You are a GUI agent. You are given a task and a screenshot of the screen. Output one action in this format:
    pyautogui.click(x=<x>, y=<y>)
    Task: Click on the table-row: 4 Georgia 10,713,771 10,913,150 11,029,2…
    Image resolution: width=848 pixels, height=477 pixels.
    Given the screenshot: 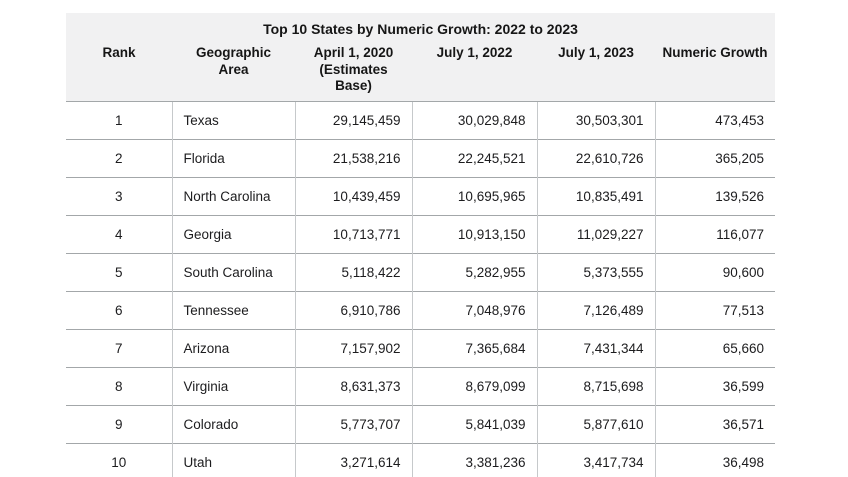 What is the action you would take?
    pyautogui.click(x=421, y=233)
    